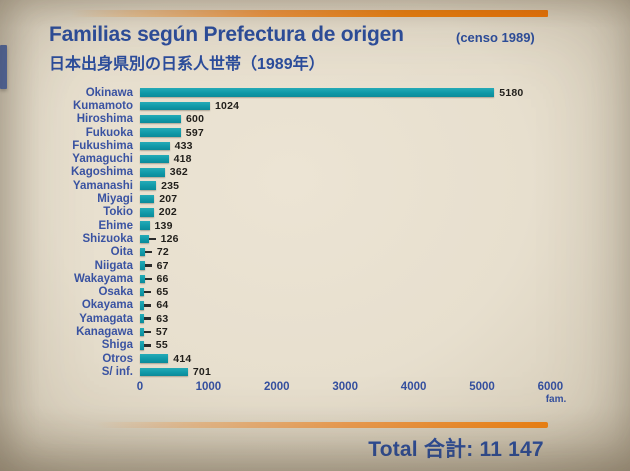  What do you see at coordinates (102, 185) in the screenshot?
I see `prefecture-label: Yamanashi` at bounding box center [102, 185].